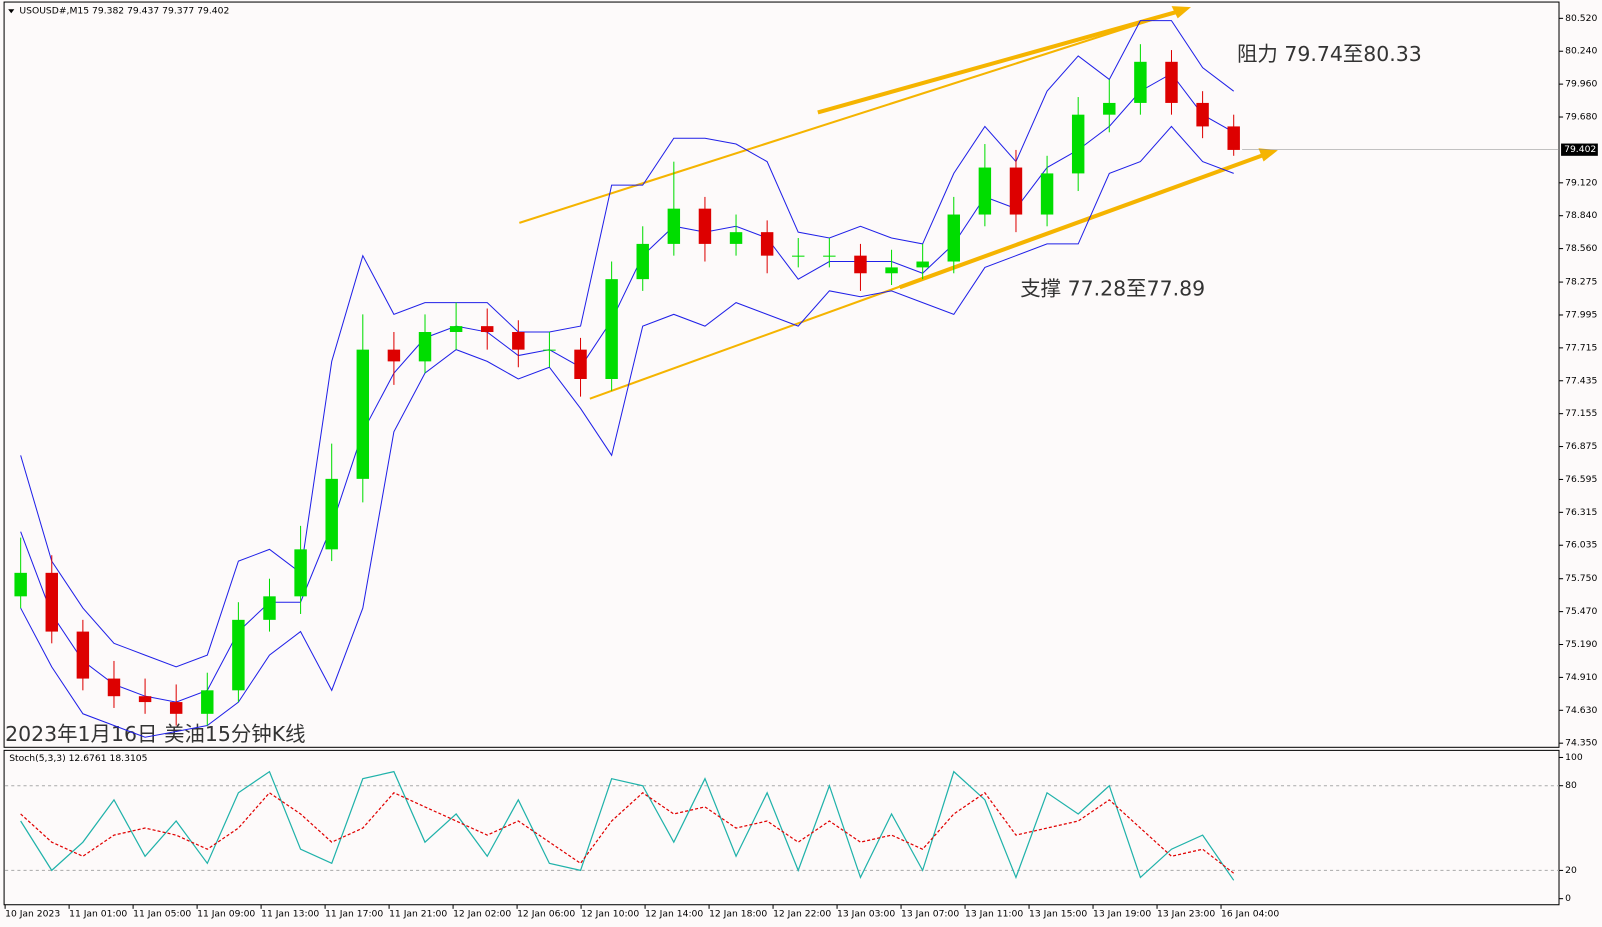 The height and width of the screenshot is (927, 1602). What do you see at coordinates (1571, 870) in the screenshot?
I see `y-tick-label: 20` at bounding box center [1571, 870].